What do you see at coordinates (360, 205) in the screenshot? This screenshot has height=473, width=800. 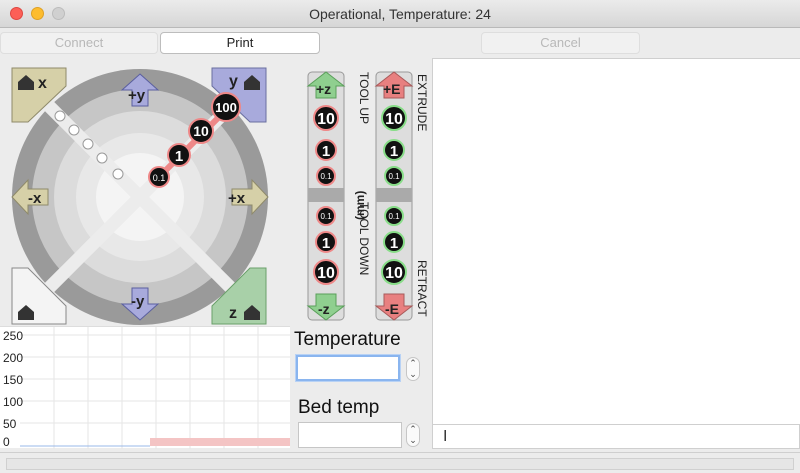 I see `unit-label: (mm)` at bounding box center [360, 205].